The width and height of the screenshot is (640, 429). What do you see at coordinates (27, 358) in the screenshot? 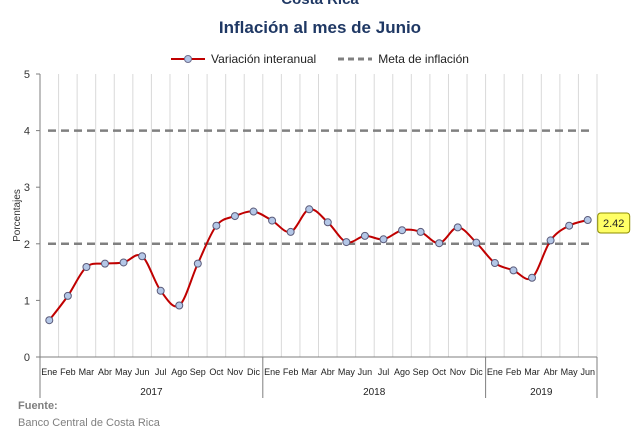
I see `y-tick-label: 0` at bounding box center [27, 358].